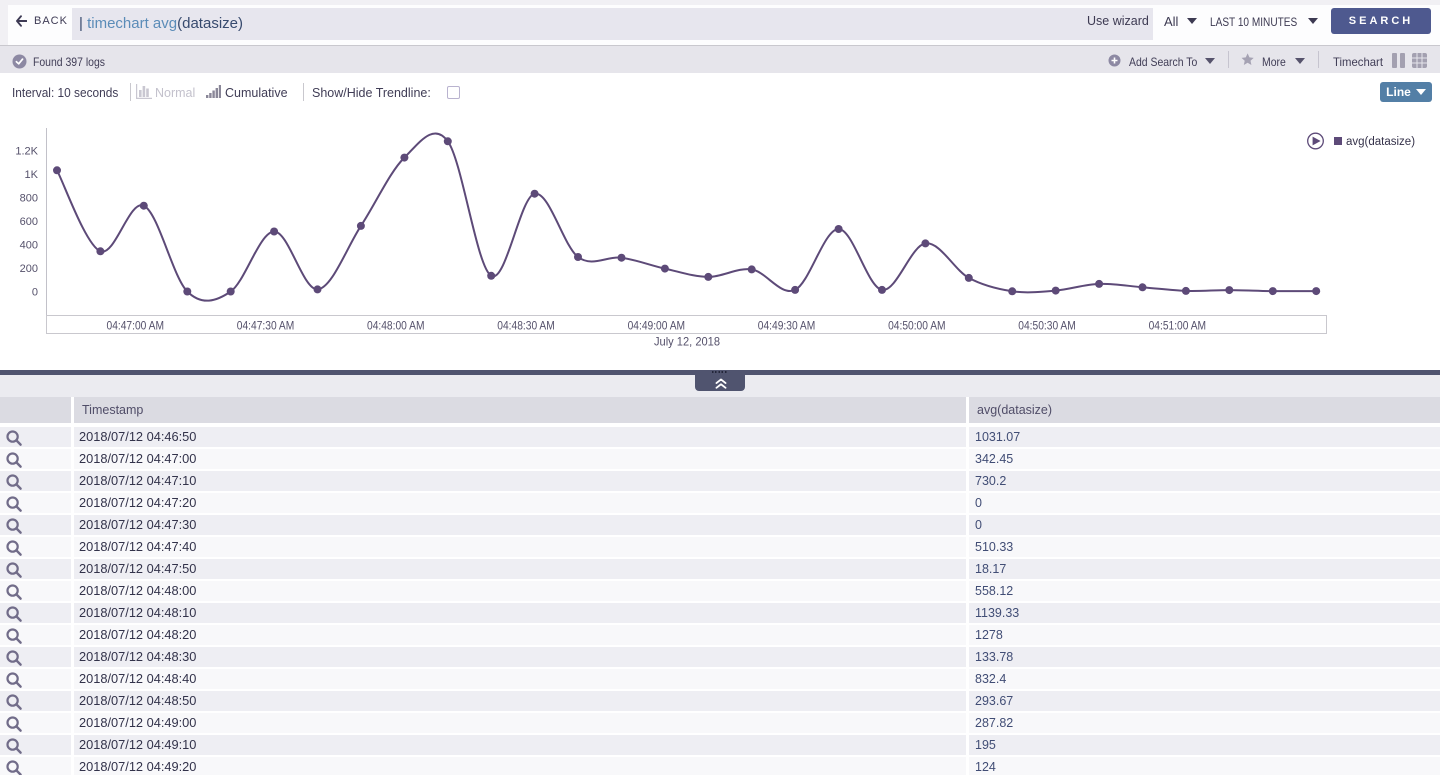 The width and height of the screenshot is (1440, 775). I want to click on svg-text: 04:47:30 AM, so click(265, 326).